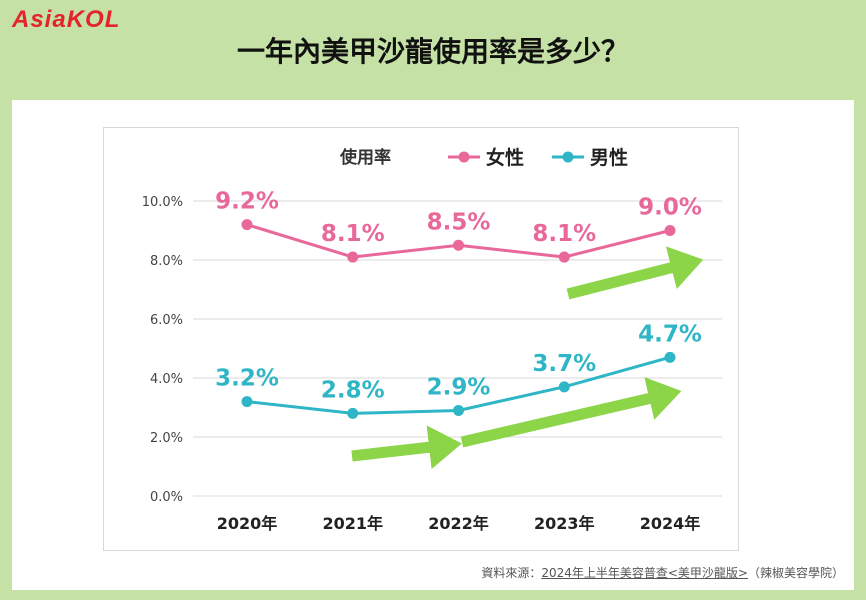  Describe the element at coordinates (247, 523) in the screenshot. I see `x-tick-label: 2020年` at that location.